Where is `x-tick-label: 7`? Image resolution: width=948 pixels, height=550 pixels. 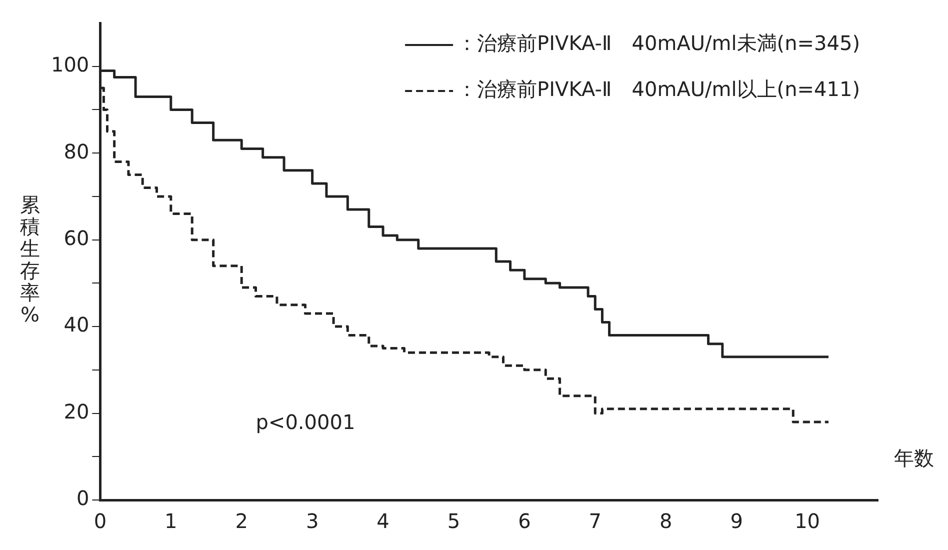
x-tick-label: 7 is located at coordinates (595, 521).